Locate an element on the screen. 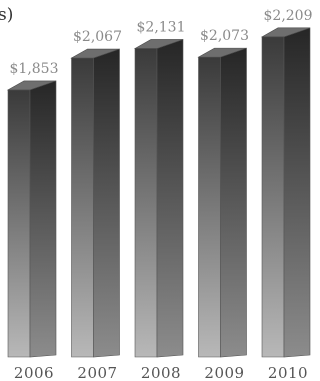 The width and height of the screenshot is (320, 381). value-label: $2,067 is located at coordinates (97, 37).